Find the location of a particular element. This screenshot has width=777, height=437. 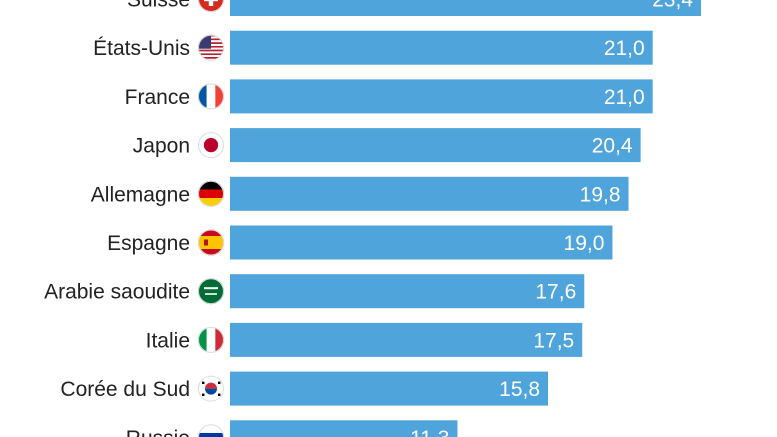

france-flag-icon is located at coordinates (211, 96).